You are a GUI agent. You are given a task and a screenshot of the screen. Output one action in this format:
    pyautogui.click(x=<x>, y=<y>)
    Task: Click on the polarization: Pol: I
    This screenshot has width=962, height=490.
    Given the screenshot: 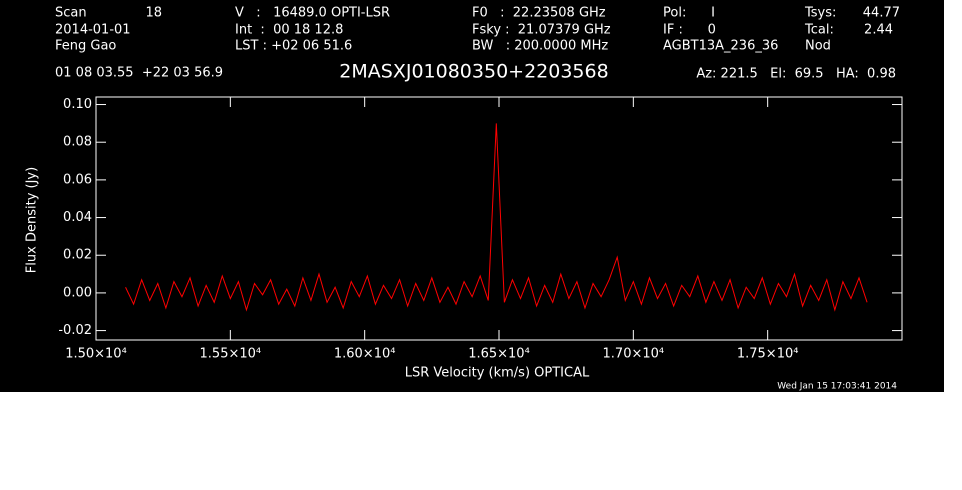 What is the action you would take?
    pyautogui.click(x=689, y=13)
    